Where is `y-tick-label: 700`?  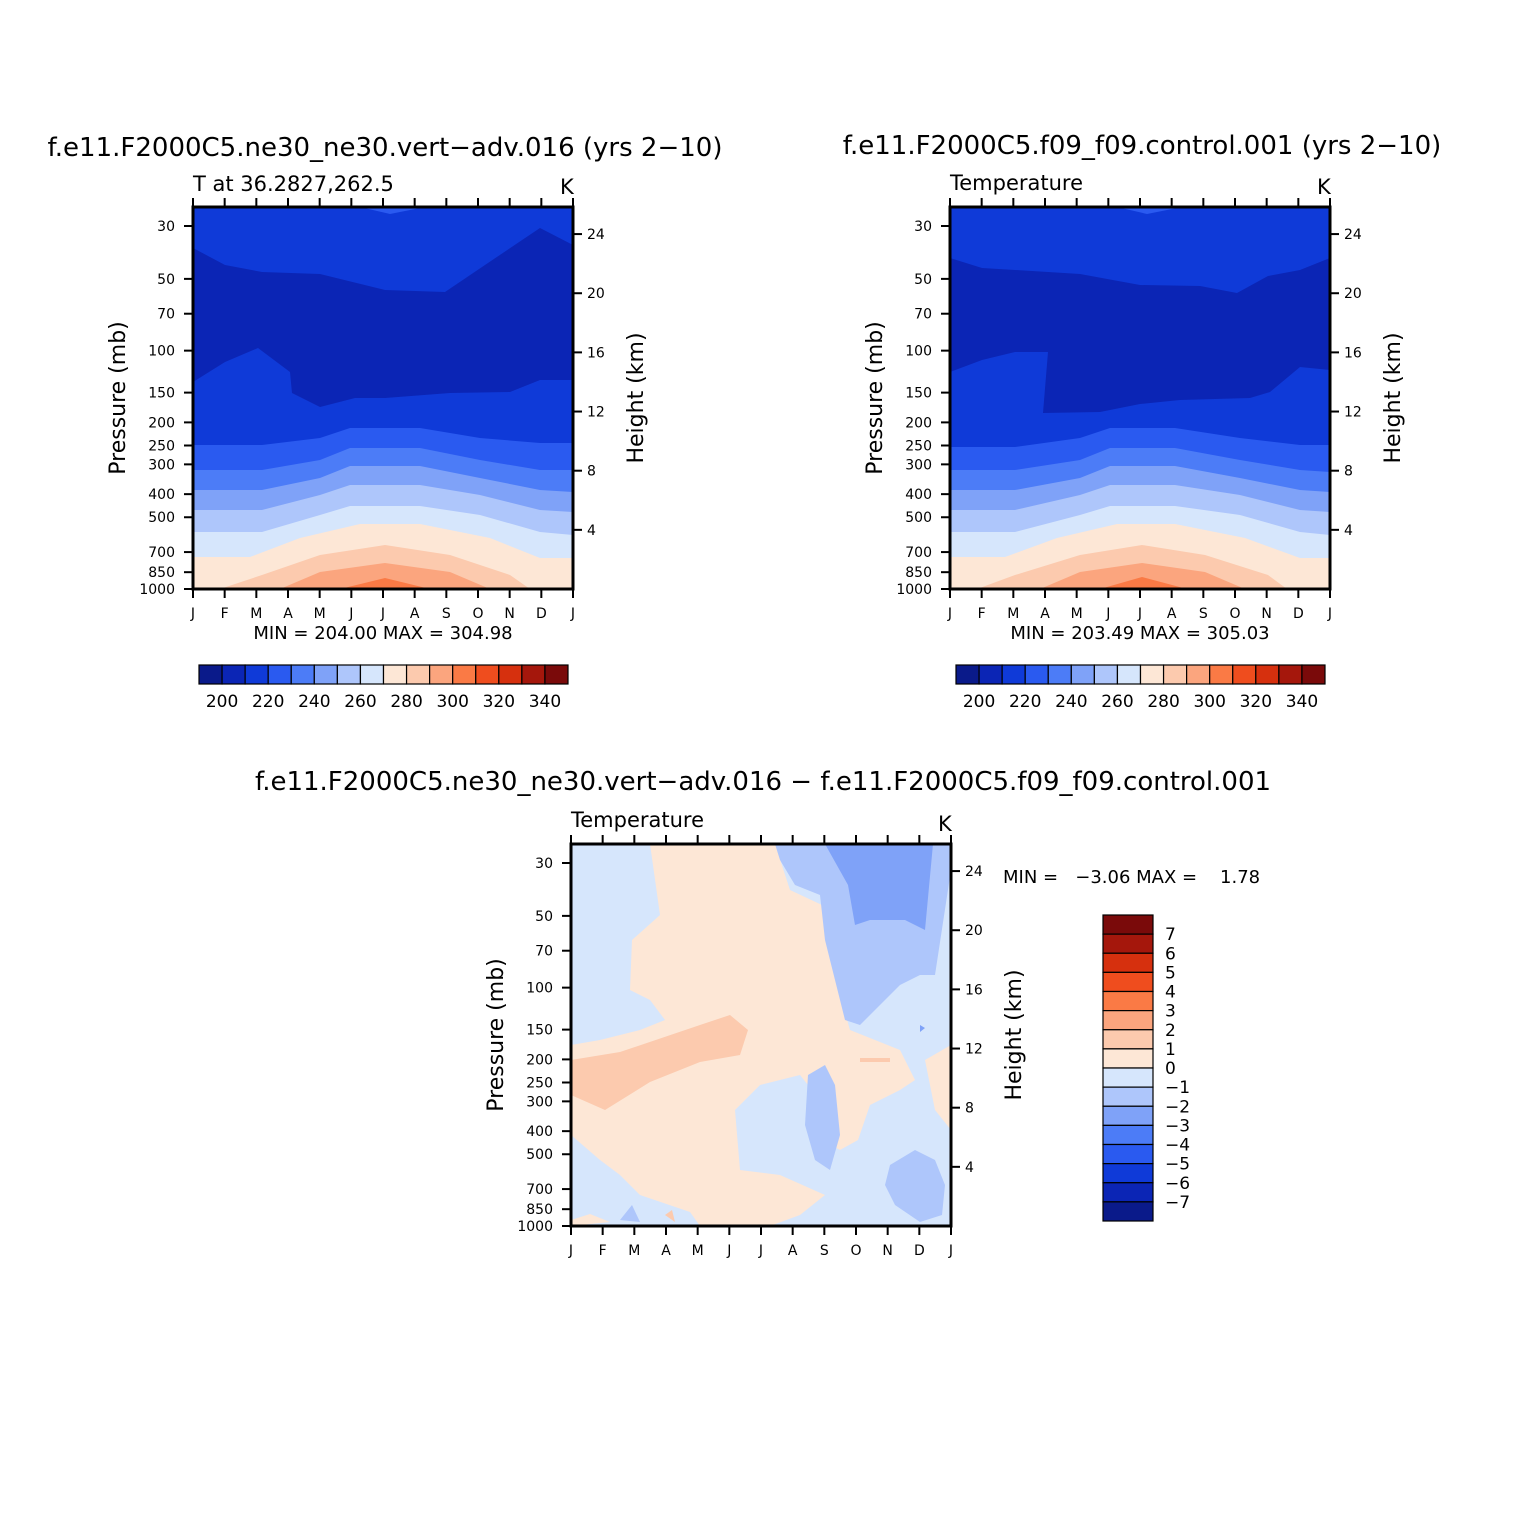 y-tick-label: 700 is located at coordinates (539, 1190).